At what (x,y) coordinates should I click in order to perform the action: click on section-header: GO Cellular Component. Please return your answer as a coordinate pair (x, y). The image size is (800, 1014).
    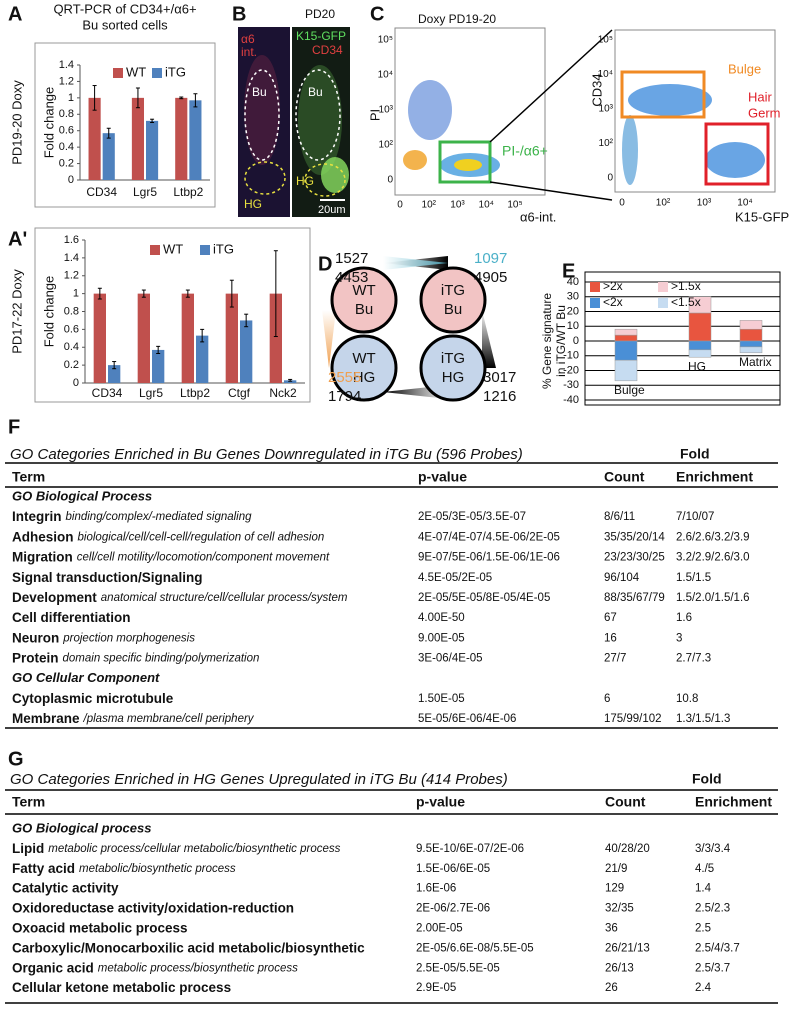
    Looking at the image, I should click on (86, 677).